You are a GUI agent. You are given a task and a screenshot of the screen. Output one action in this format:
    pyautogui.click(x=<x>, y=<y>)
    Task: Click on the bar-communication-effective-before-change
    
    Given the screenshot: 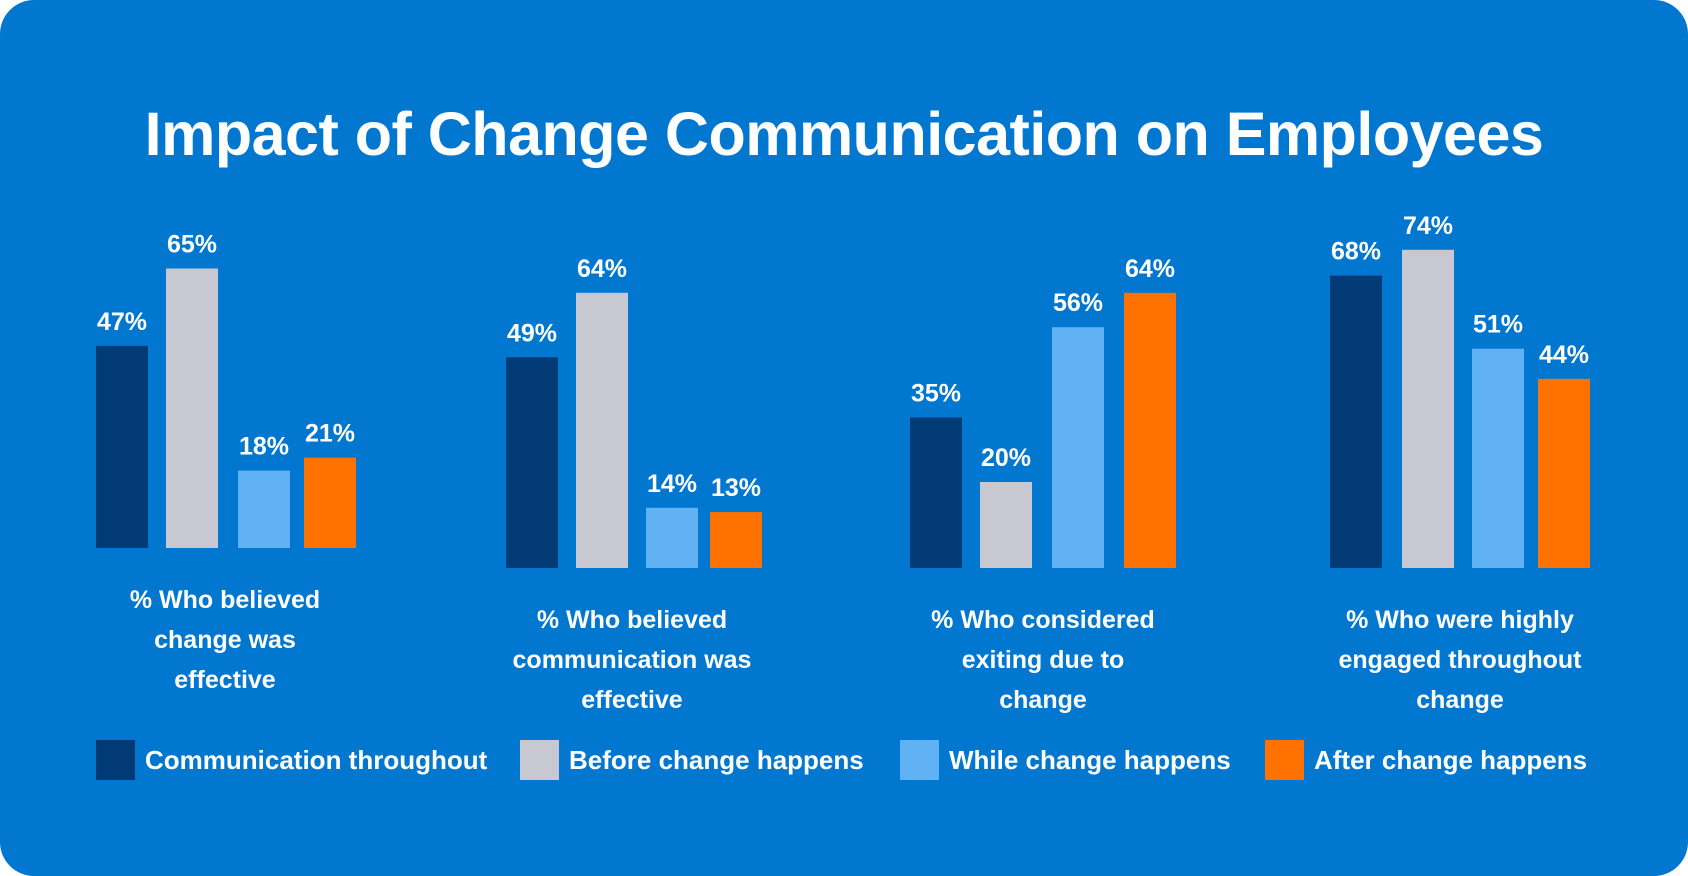 What is the action you would take?
    pyautogui.click(x=602, y=430)
    